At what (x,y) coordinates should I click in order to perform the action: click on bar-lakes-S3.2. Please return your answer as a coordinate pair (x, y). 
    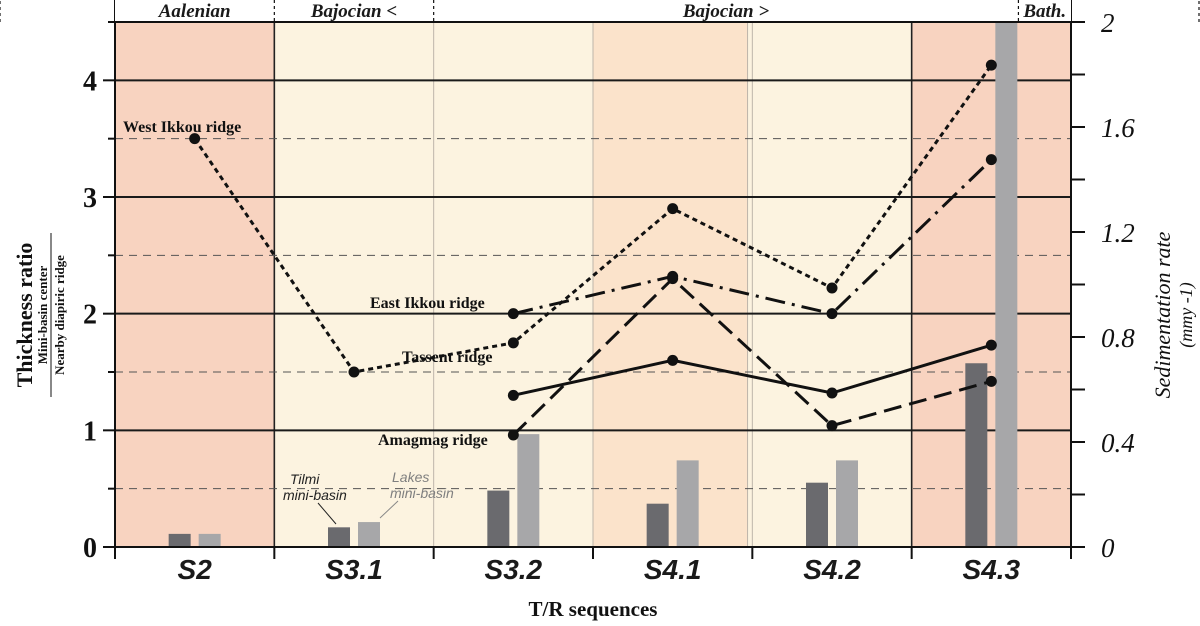
    Looking at the image, I should click on (528, 490).